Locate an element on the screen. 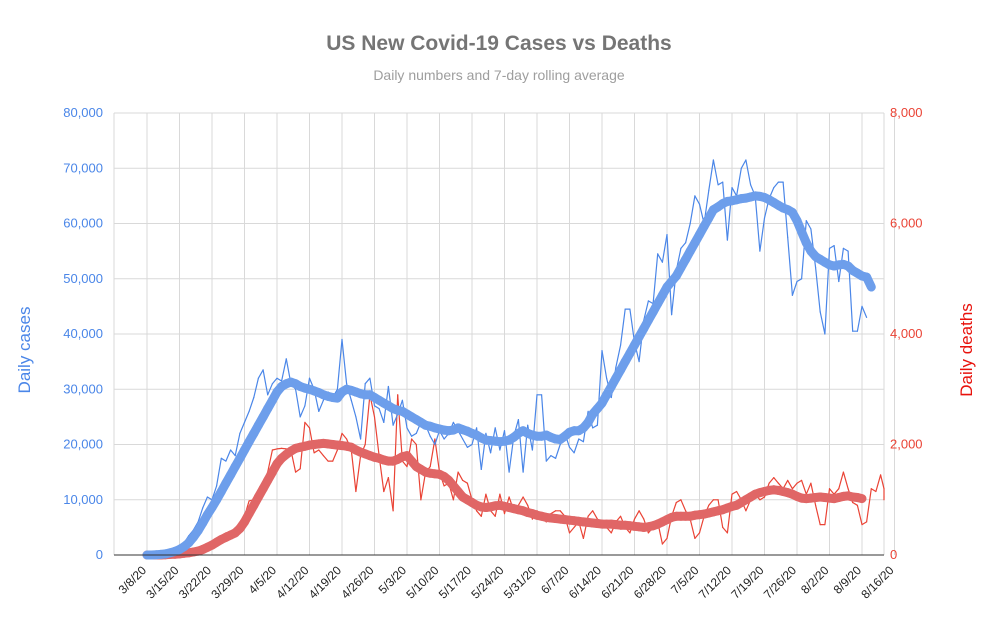 This screenshot has width=999, height=619. x-tick-label: 5/24/20 is located at coordinates (487, 582).